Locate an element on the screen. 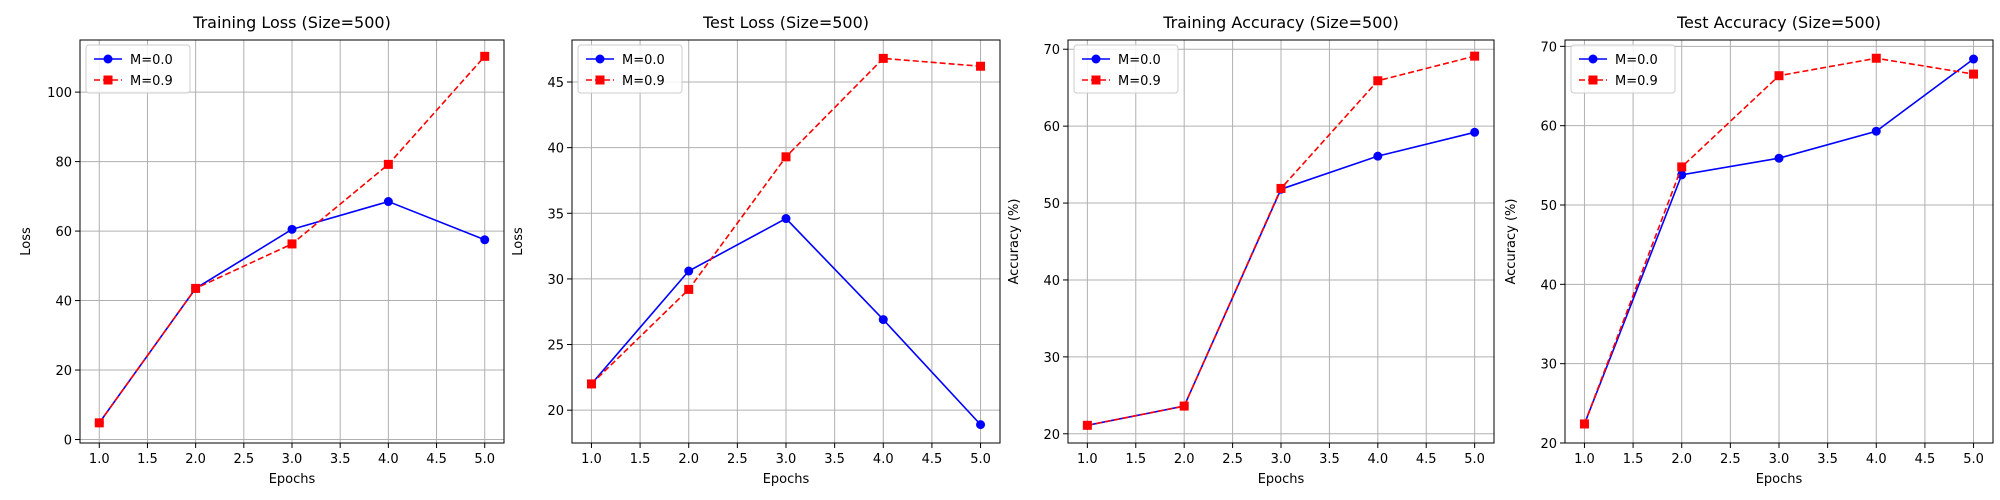 This screenshot has height=500, width=2000. y-tick-label: 35 is located at coordinates (555, 214).